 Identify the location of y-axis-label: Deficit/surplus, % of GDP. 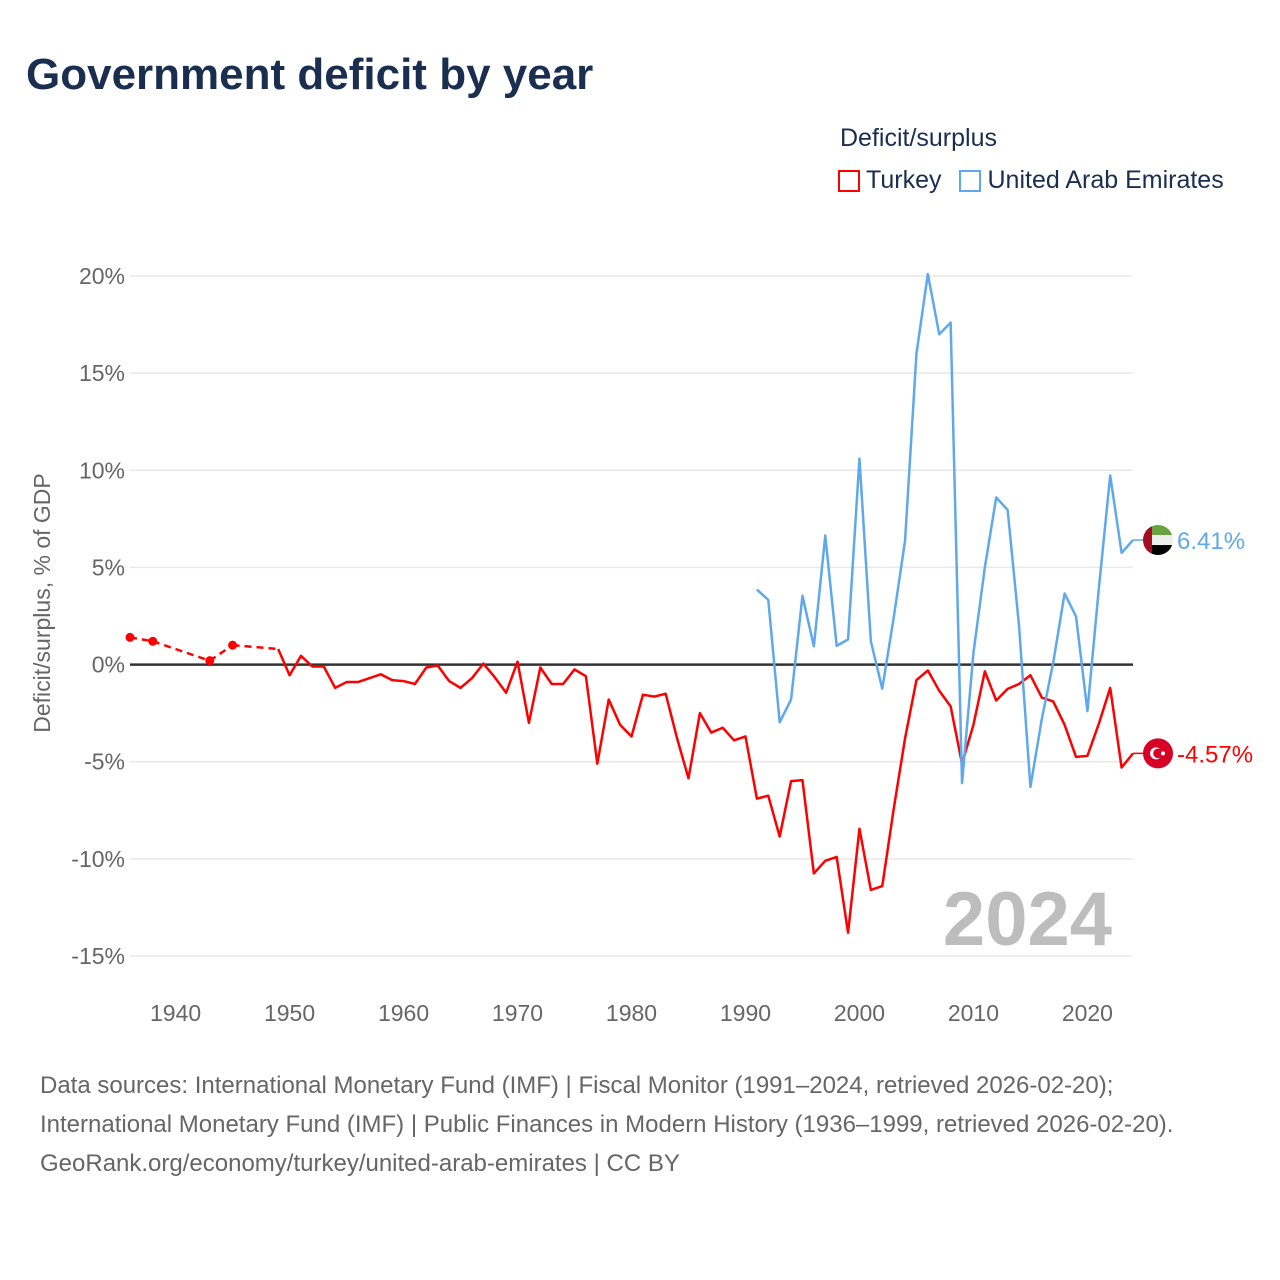
(42, 602).